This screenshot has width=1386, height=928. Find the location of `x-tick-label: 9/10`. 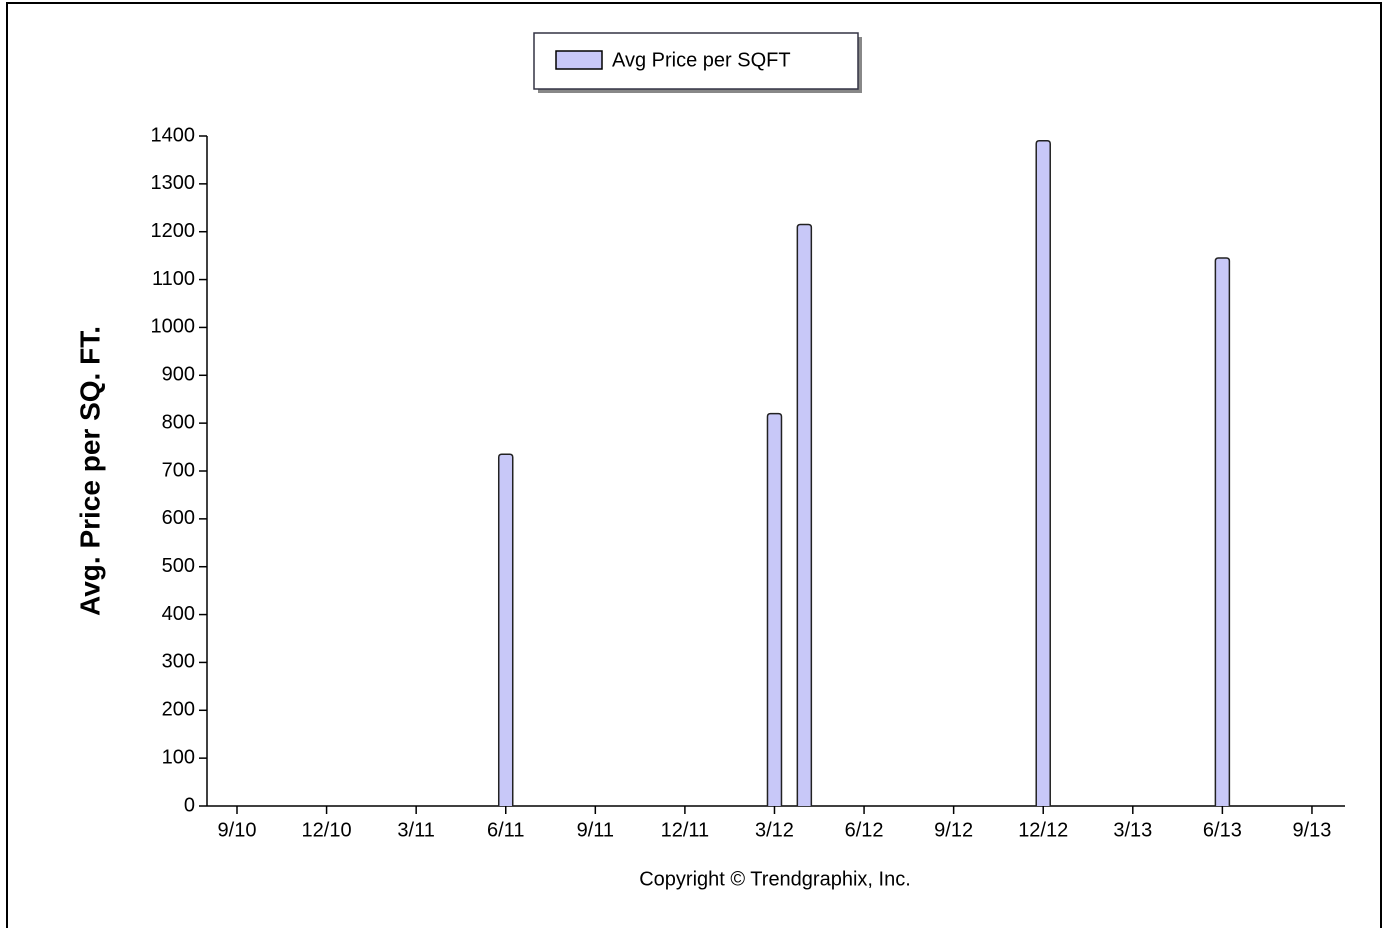

x-tick-label: 9/10 is located at coordinates (237, 830).